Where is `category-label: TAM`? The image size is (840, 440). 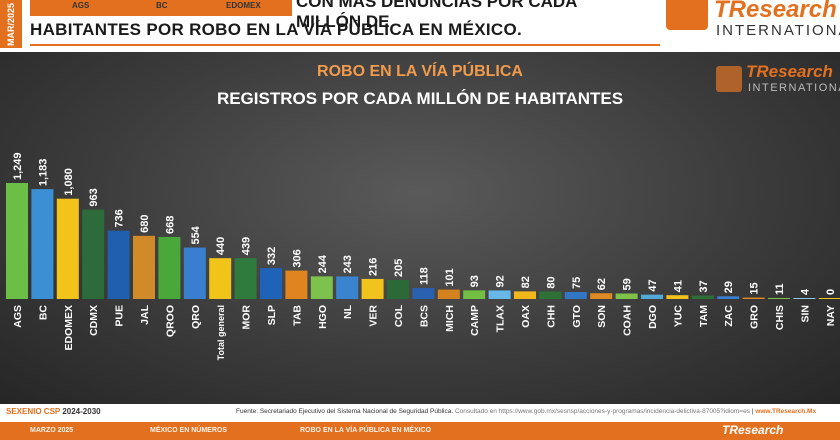 category-label: TAM is located at coordinates (704, 316).